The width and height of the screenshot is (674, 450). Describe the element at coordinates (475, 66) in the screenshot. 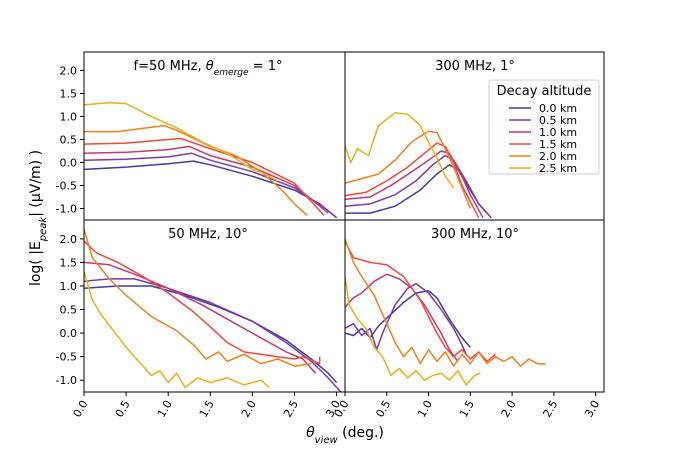

I see `panel-title: 300 MHz, 1°` at that location.